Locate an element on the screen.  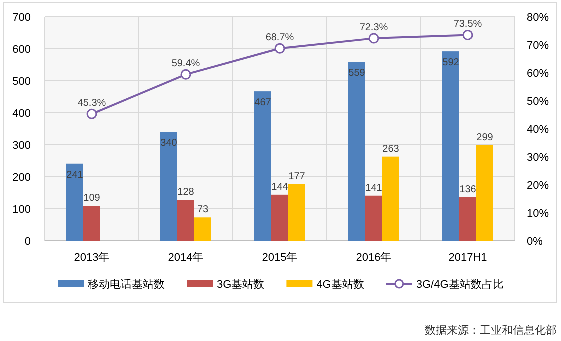
y-tick-label: 300 is located at coordinates (21, 146).